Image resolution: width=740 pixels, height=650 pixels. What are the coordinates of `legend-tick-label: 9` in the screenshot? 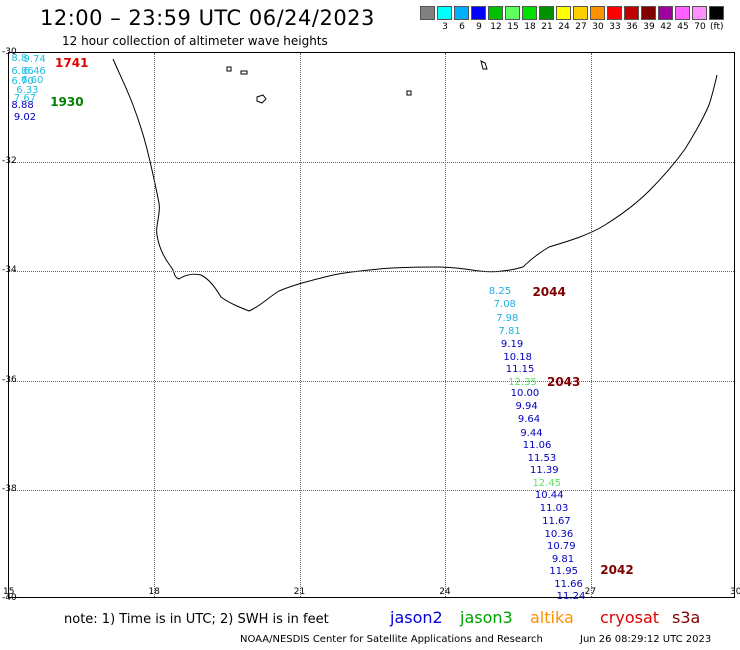 It's located at (479, 27).